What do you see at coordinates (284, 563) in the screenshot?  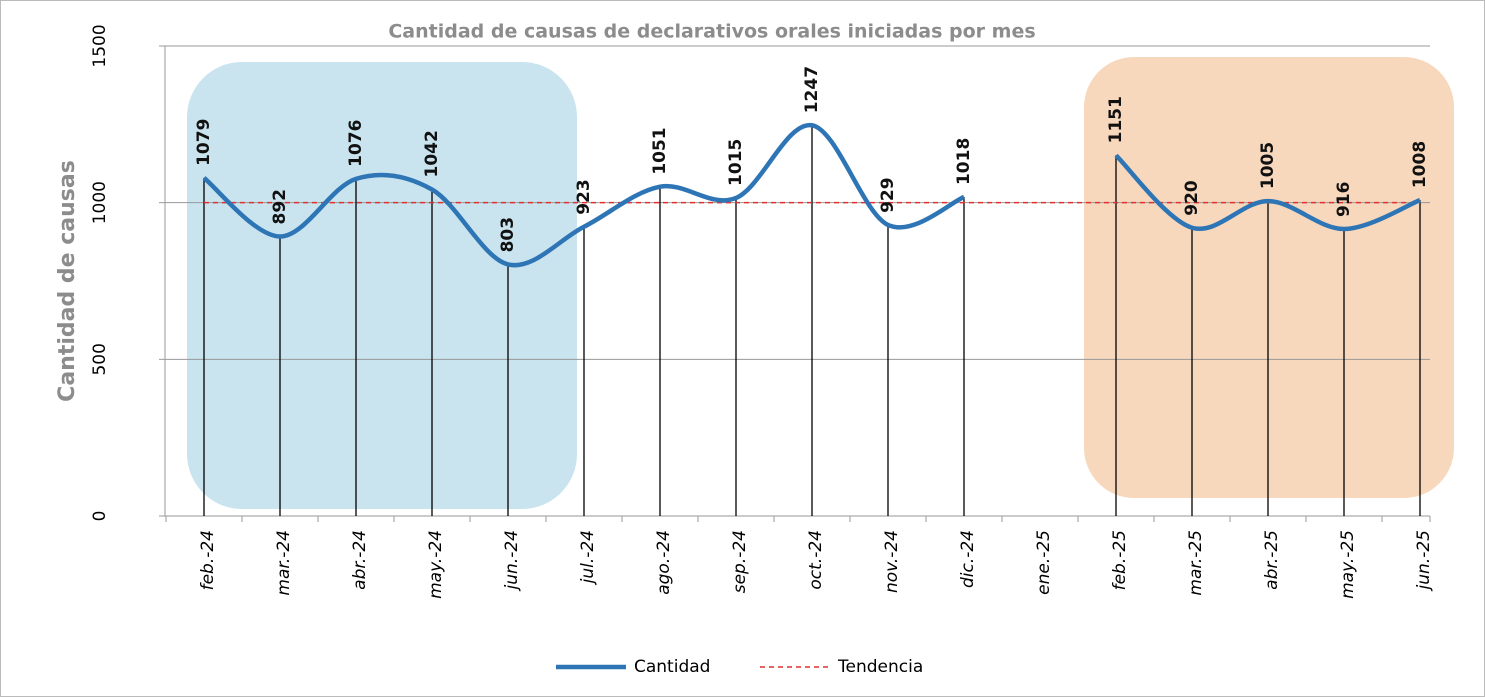 I see `x-tick-label: mar.-24` at bounding box center [284, 563].